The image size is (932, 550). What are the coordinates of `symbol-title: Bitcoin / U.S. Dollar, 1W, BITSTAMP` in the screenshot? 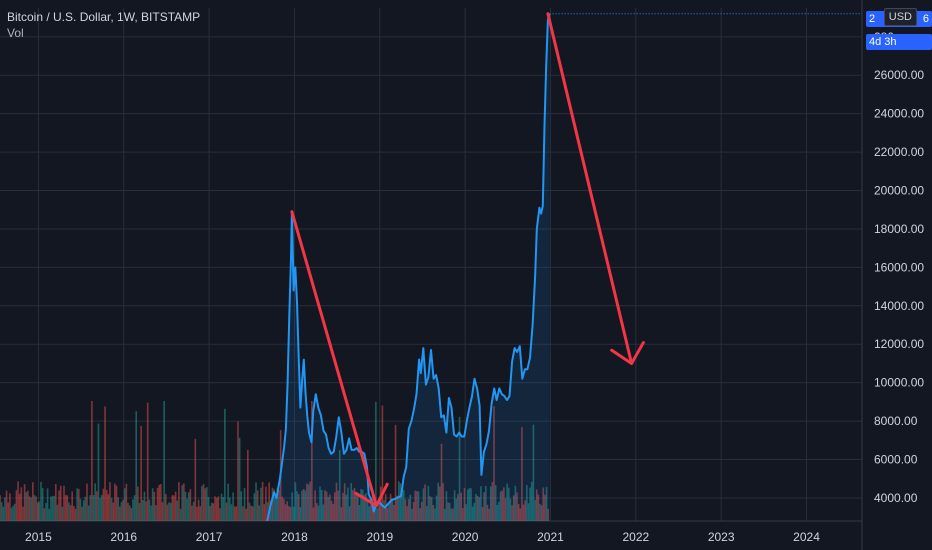 It's located at (104, 17).